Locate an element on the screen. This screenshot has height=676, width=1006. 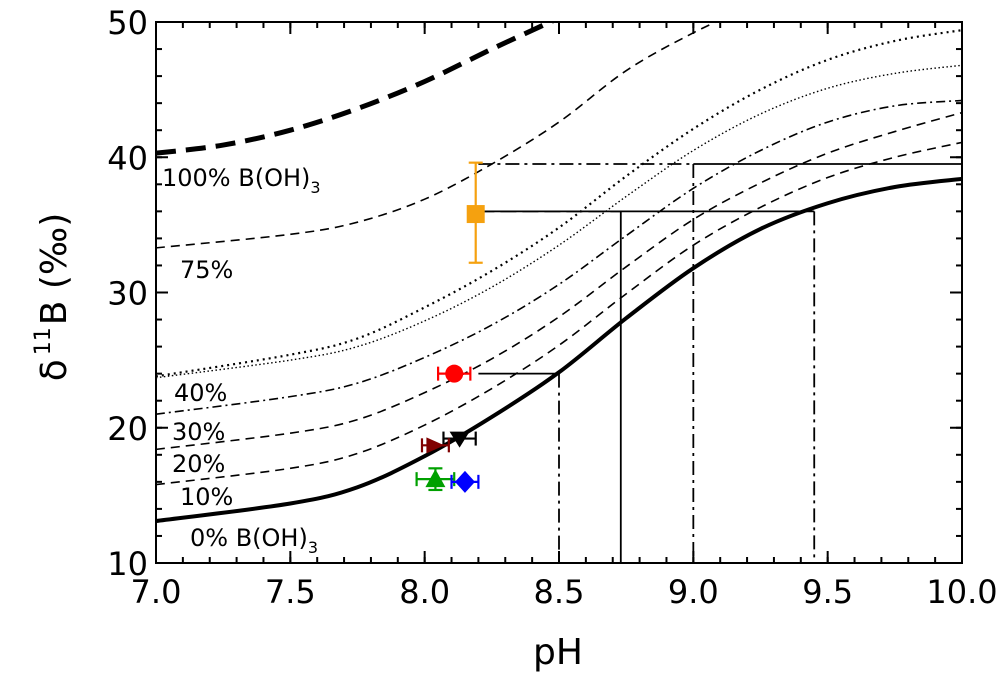
x-tick-label: 7.0 is located at coordinates (156, 592).